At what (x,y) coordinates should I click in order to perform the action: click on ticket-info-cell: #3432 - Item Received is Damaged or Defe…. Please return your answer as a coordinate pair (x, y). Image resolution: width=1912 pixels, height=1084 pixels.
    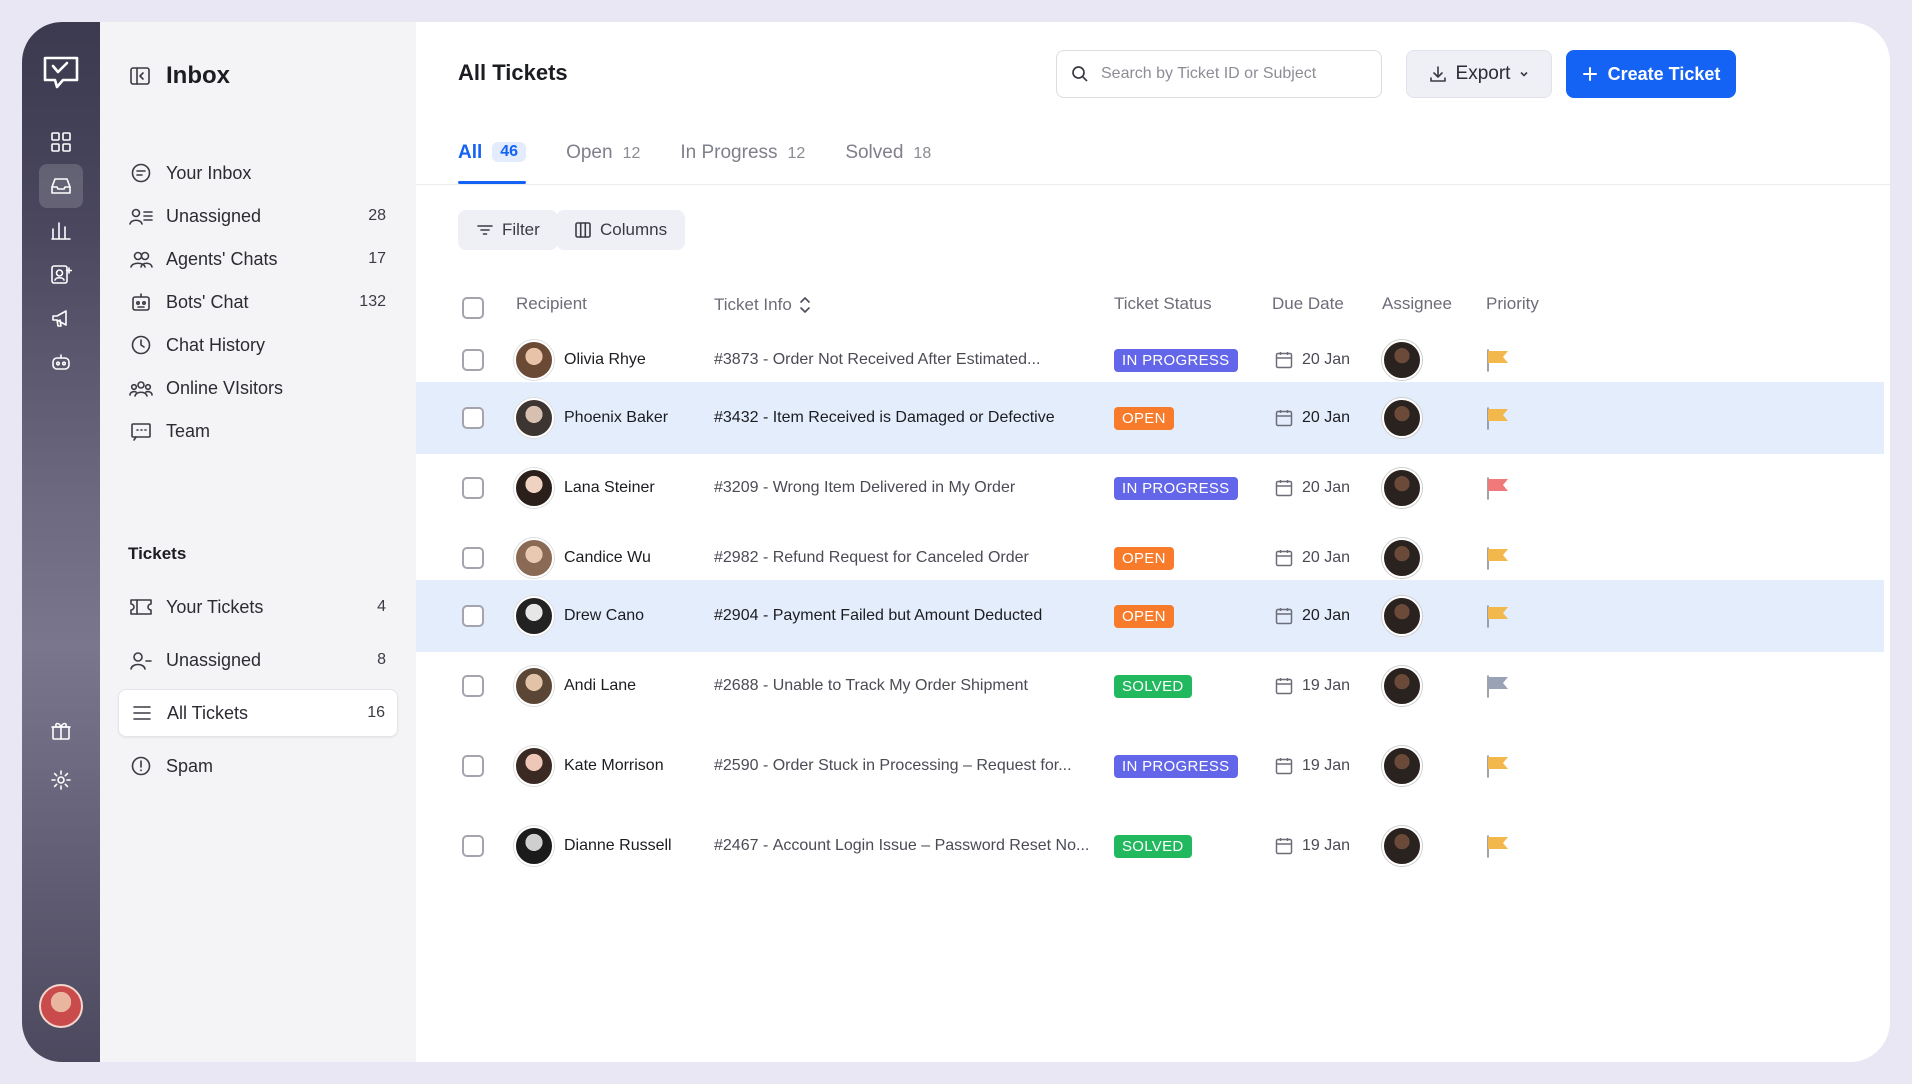
    Looking at the image, I should click on (884, 418).